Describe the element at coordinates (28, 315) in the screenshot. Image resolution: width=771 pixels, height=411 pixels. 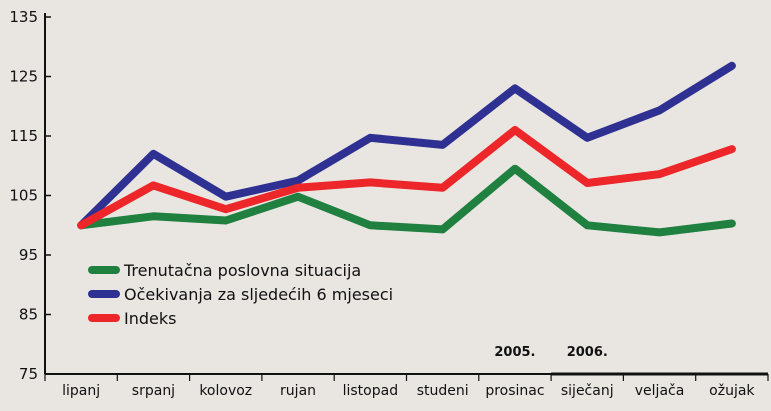
I see `y-tick-label: 85` at that location.